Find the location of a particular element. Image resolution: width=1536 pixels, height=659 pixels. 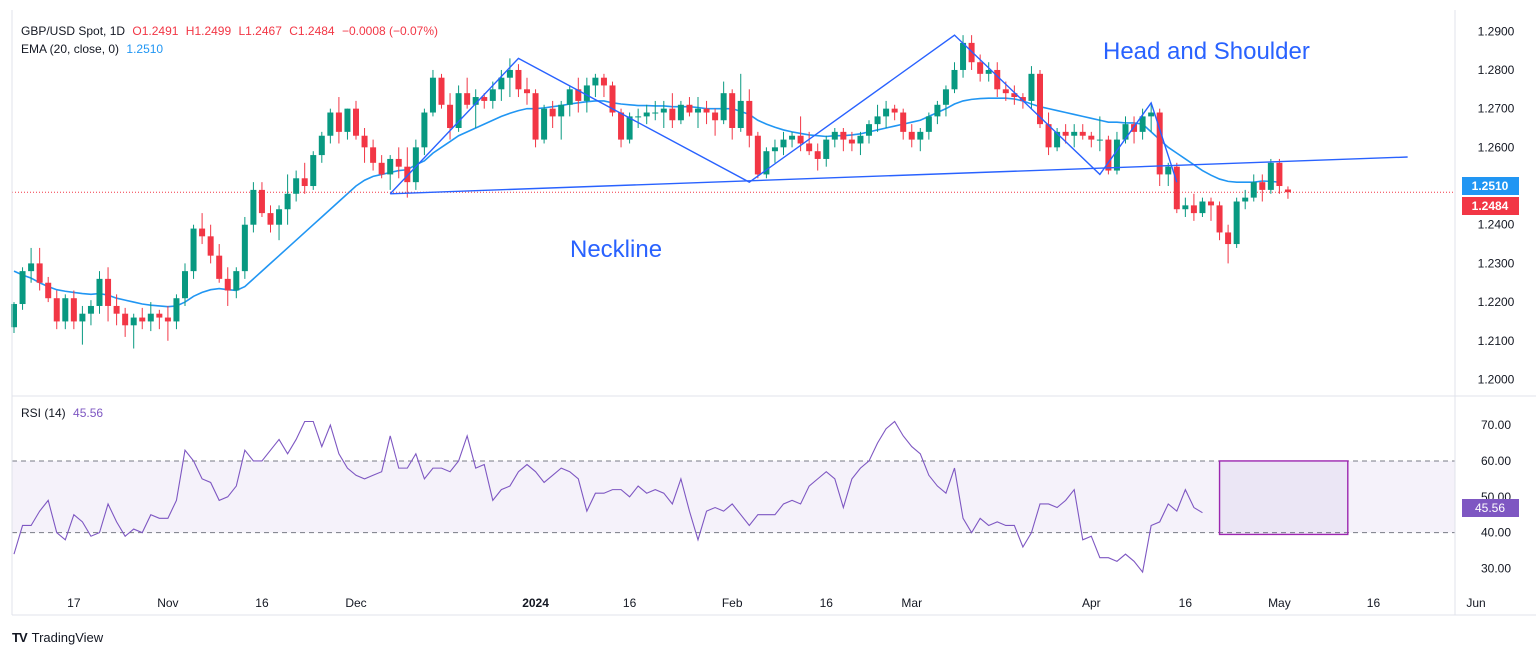

x-tick-label: Jun is located at coordinates (1475, 603).